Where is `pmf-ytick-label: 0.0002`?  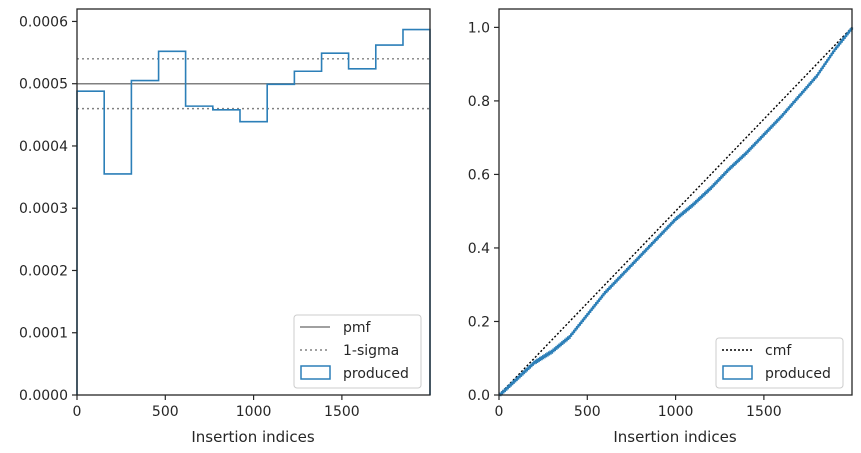 pmf-ytick-label: 0.0002 is located at coordinates (43, 271).